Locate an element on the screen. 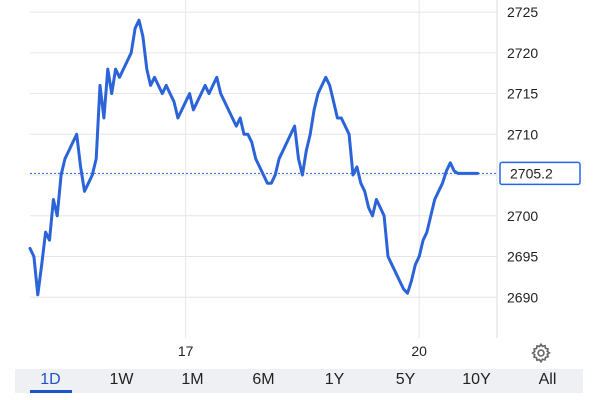 The image size is (600, 400). y-tick-label: 2710 is located at coordinates (522, 134).